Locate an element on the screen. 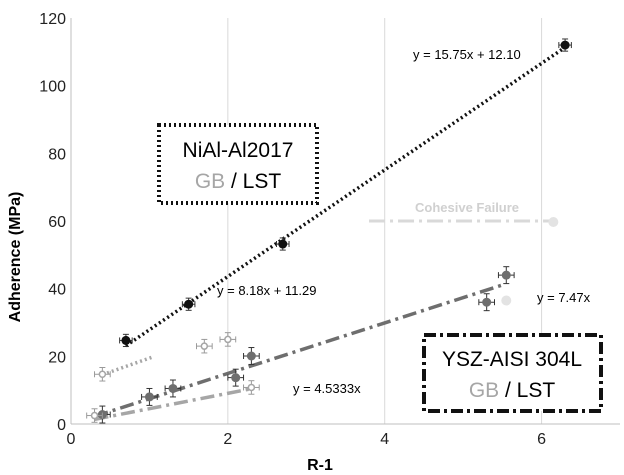 The height and width of the screenshot is (475, 624). y-tick-label-60: 60 is located at coordinates (57, 222).